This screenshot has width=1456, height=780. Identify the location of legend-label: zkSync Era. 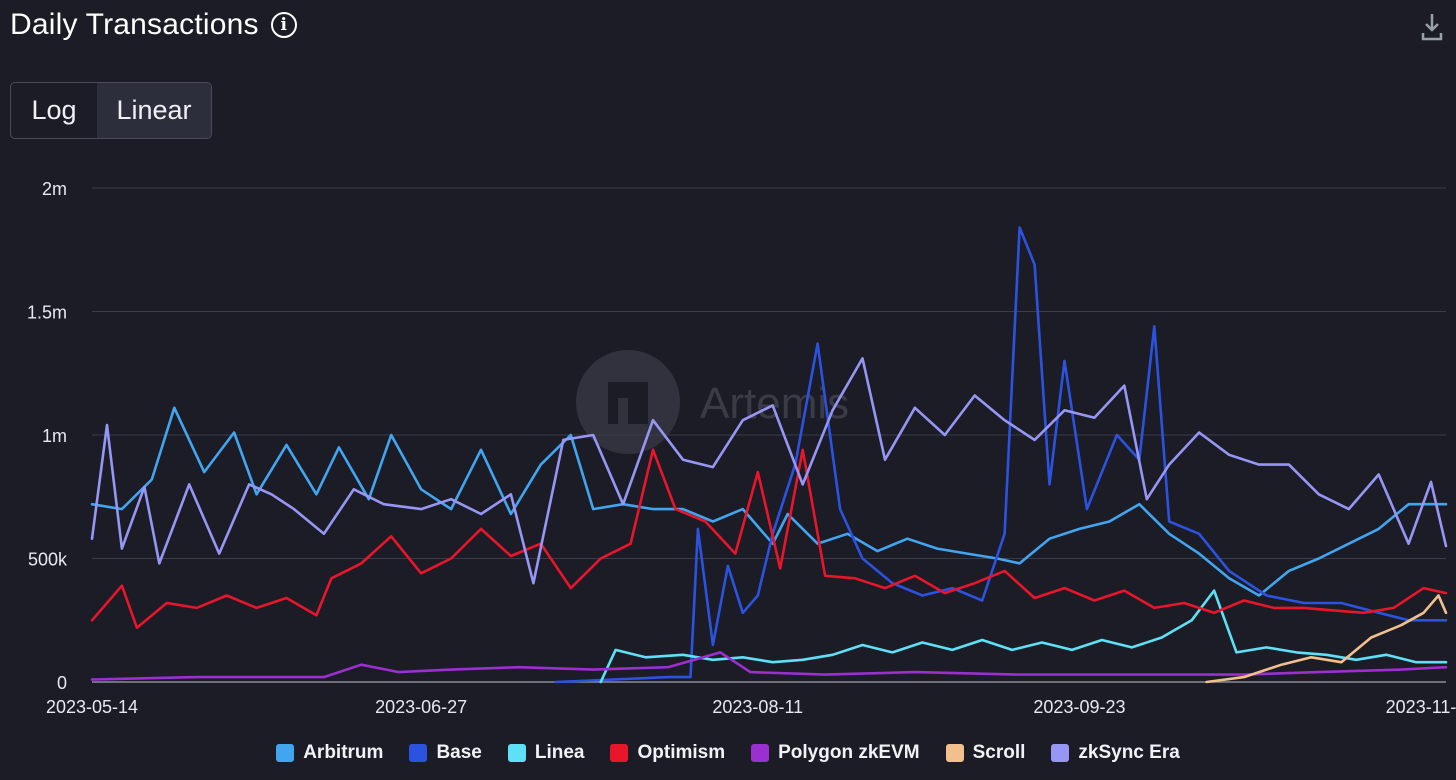
(1129, 752).